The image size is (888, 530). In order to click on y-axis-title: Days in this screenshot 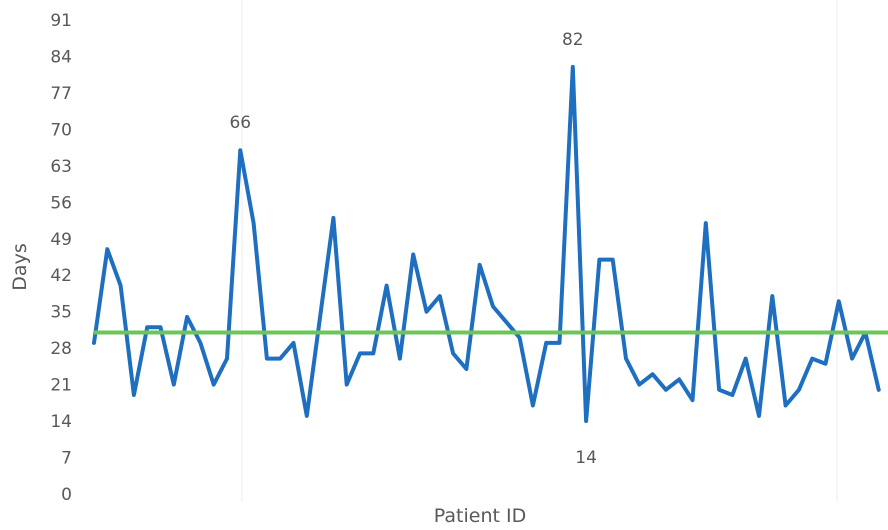, I will do `click(20, 266)`.